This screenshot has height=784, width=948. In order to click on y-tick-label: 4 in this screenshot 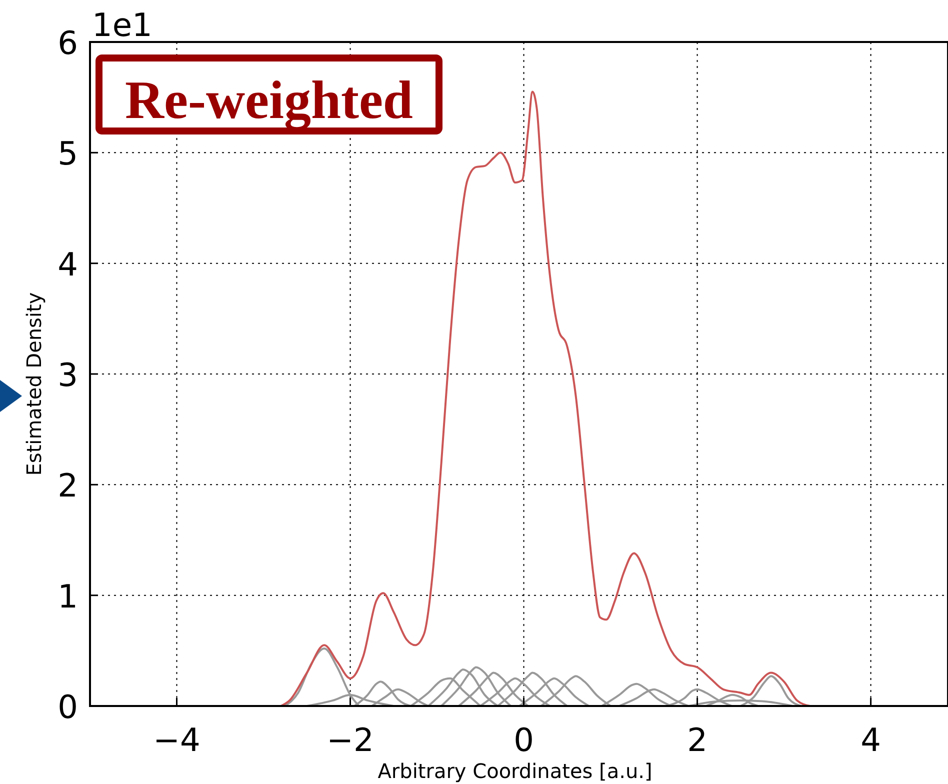, I will do `click(68, 264)`.